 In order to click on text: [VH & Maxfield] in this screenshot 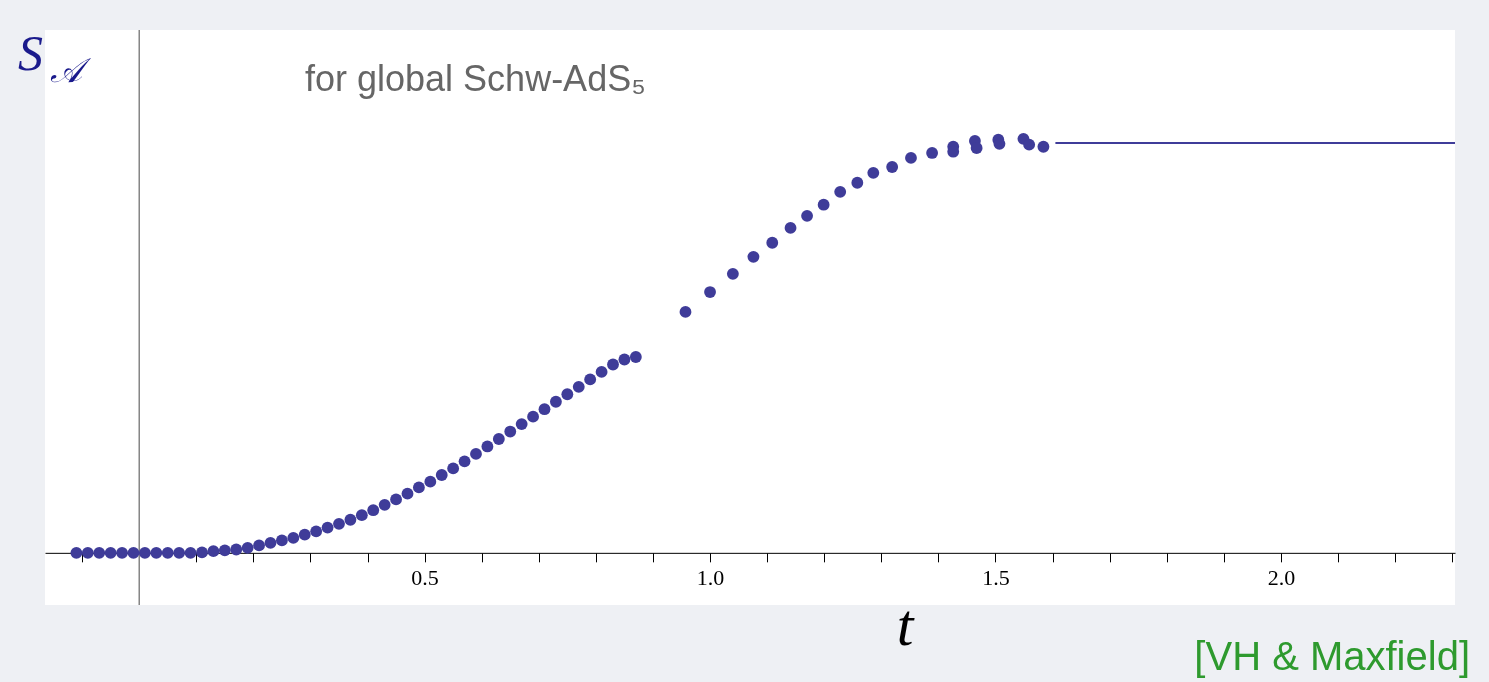, I will do `click(1332, 656)`.